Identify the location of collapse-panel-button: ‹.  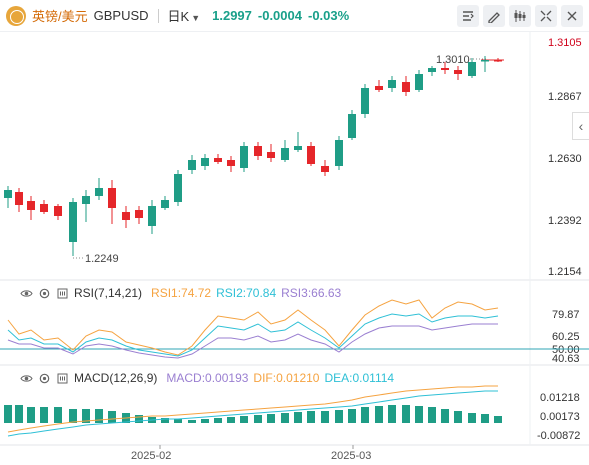
(580, 126).